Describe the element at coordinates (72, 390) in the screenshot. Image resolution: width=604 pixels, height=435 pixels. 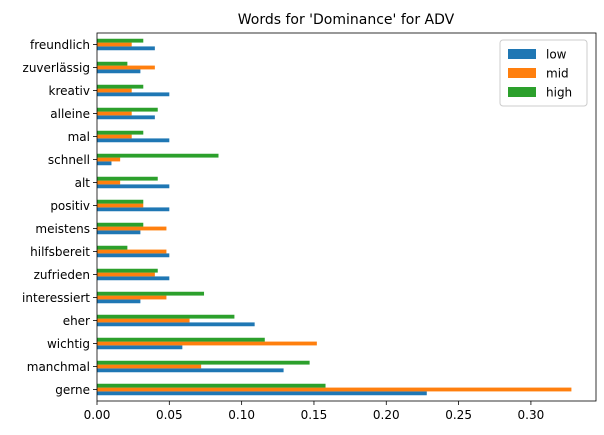
I see `y-tick-label: gerne` at that location.